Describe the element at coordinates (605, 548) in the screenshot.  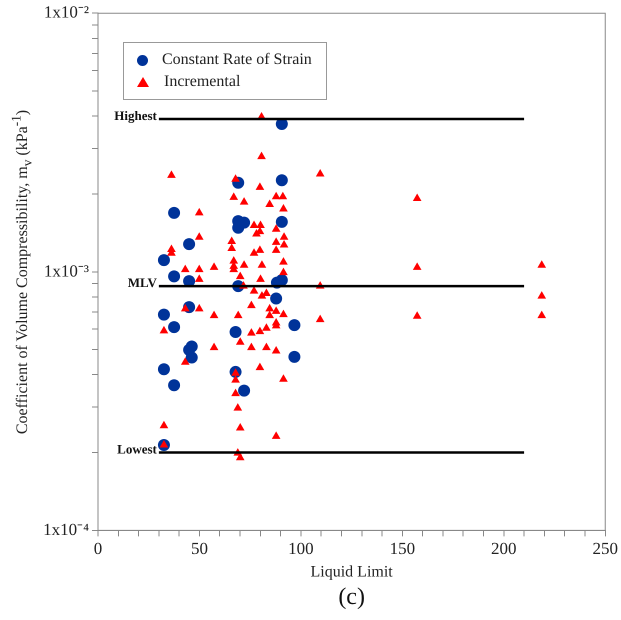
I see `x-tick-label: 250` at that location.